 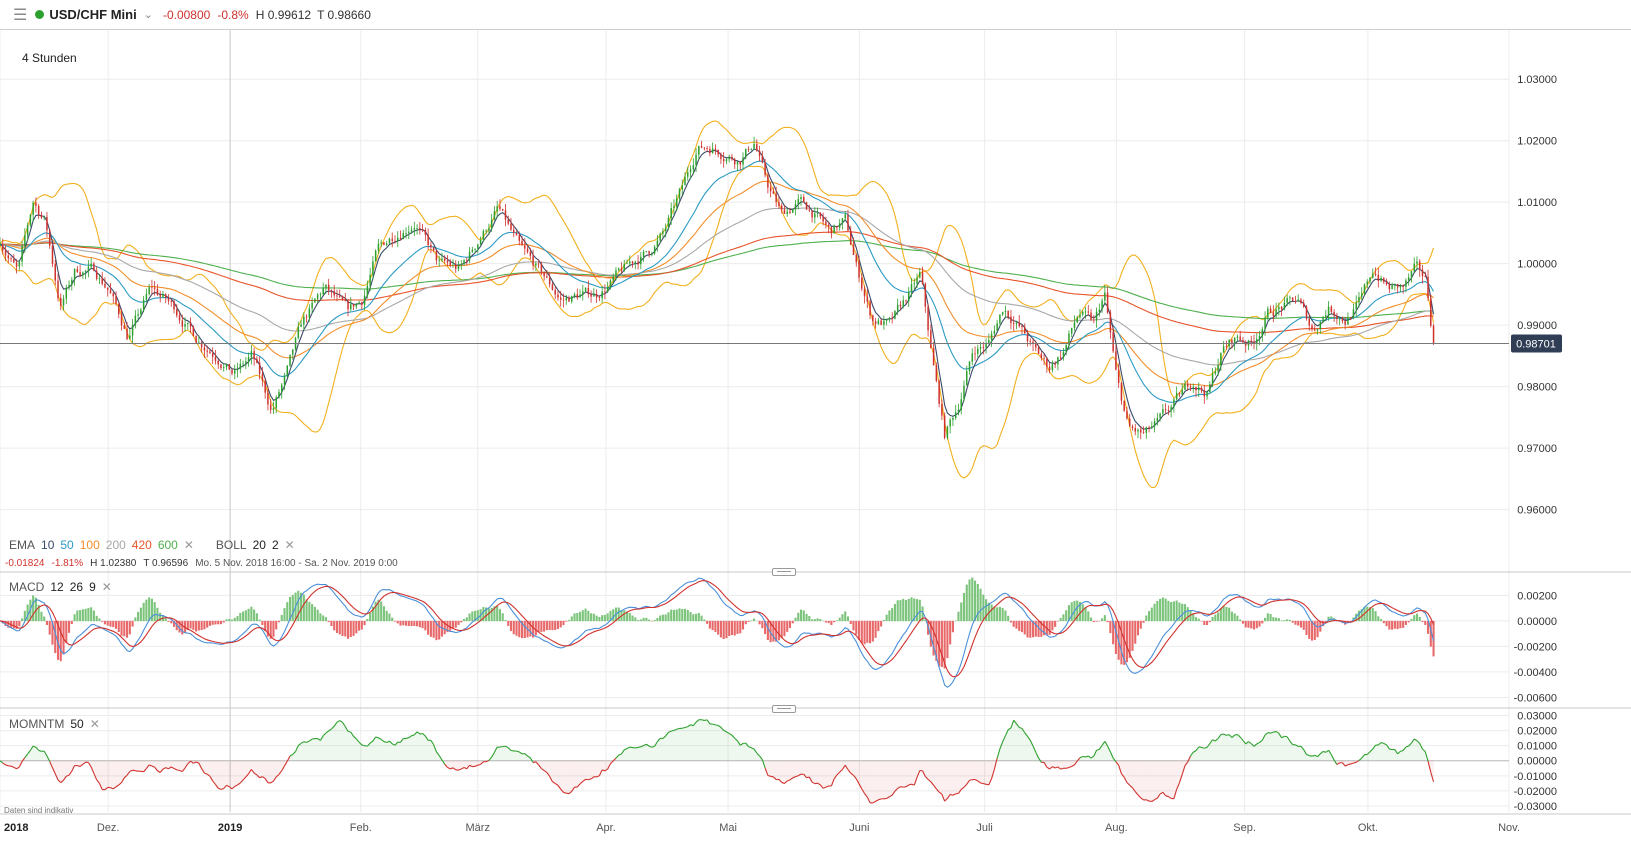 What do you see at coordinates (94, 724) in the screenshot?
I see `remove-momentum-icon: ✕` at bounding box center [94, 724].